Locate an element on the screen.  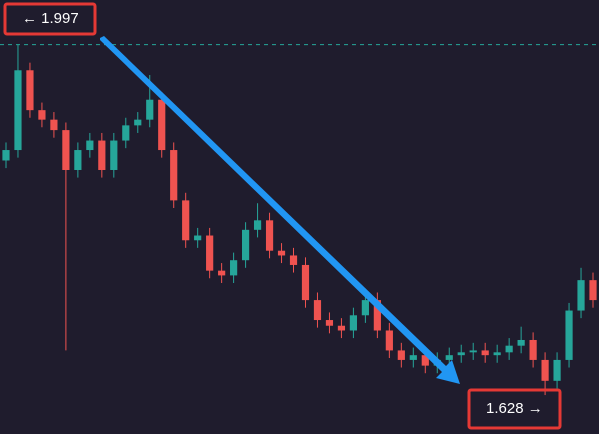
min-label: 1.628 → is located at coordinates (514, 408).